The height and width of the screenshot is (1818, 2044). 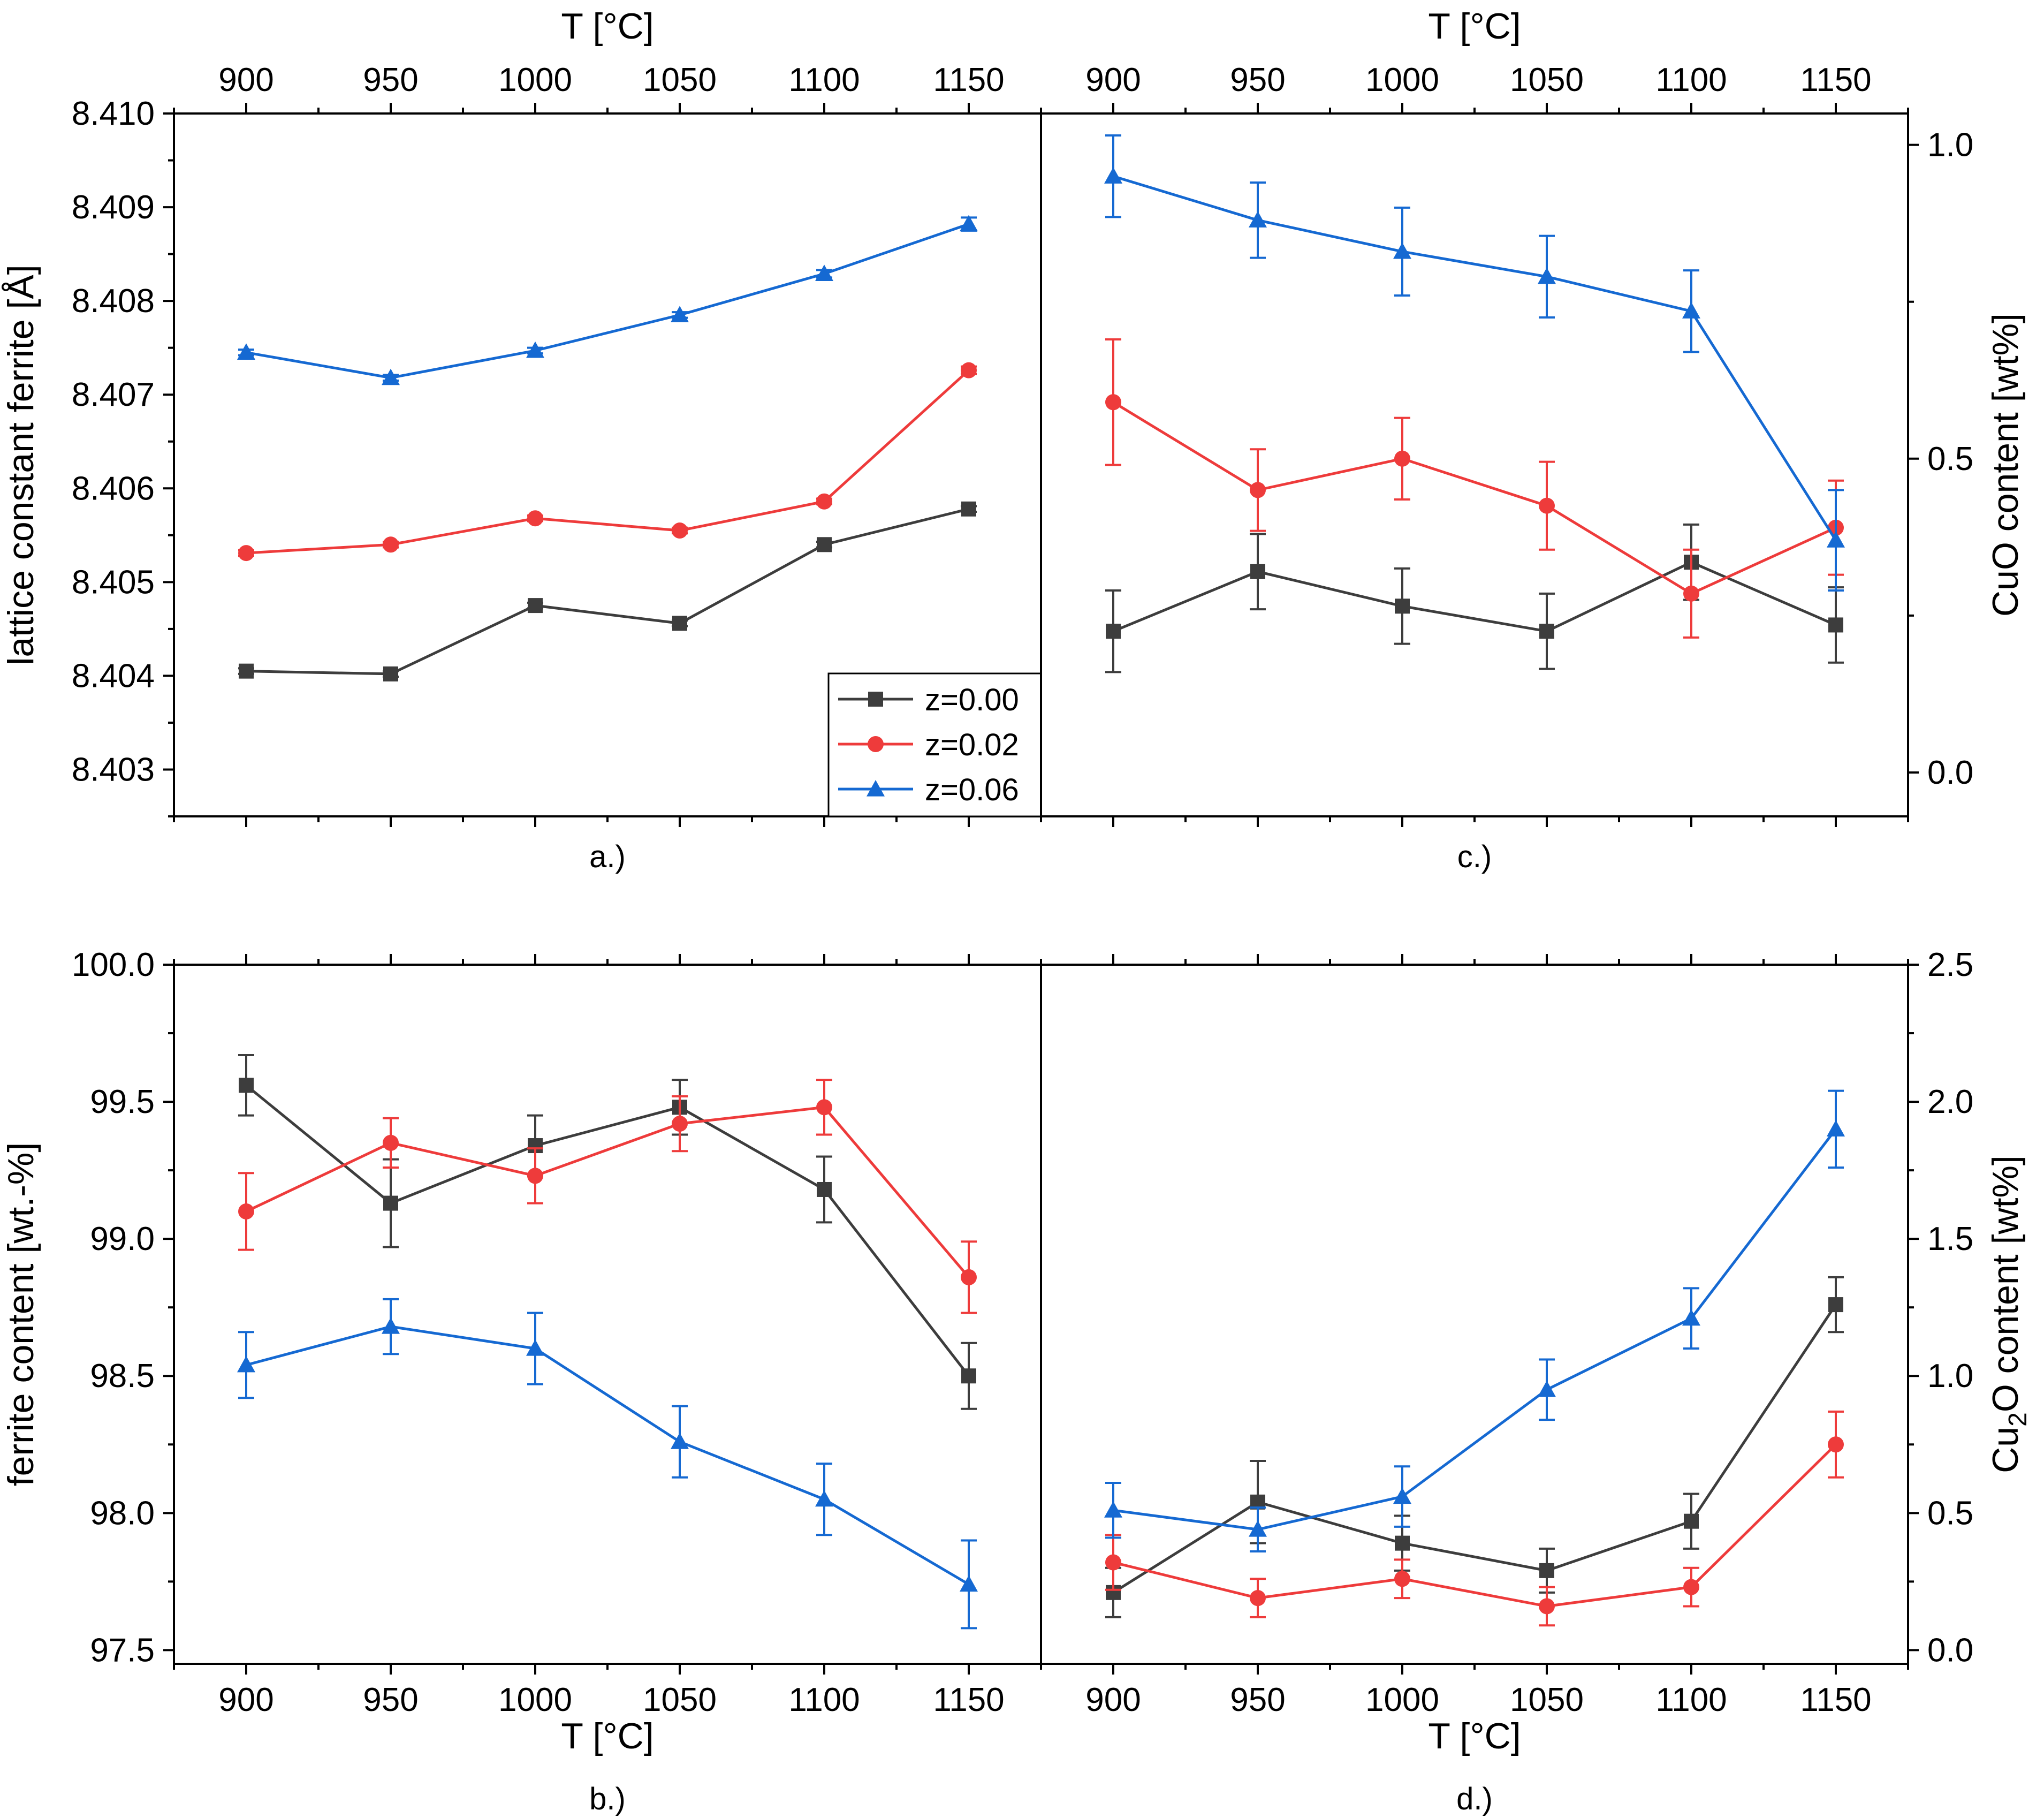 I want to click on legend-label: z=0.06, so click(x=972, y=789).